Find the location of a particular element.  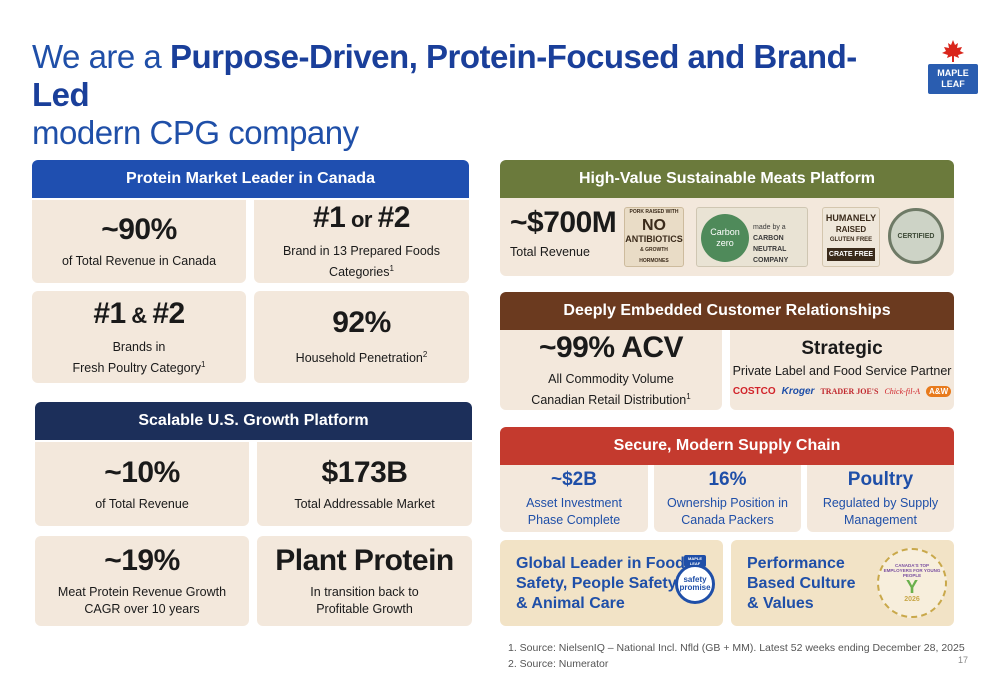

poultry-rank-b: #2 is located at coordinates (168, 313).